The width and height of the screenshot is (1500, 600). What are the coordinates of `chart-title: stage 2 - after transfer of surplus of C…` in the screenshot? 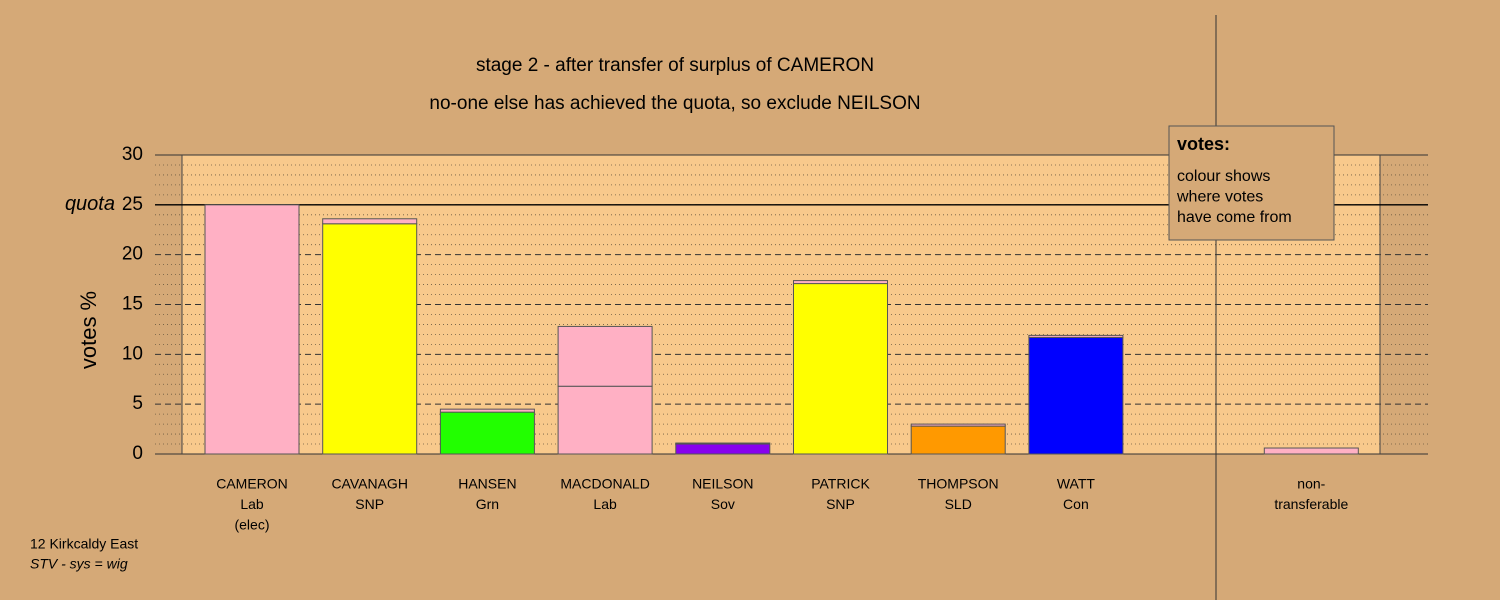 It's located at (675, 65).